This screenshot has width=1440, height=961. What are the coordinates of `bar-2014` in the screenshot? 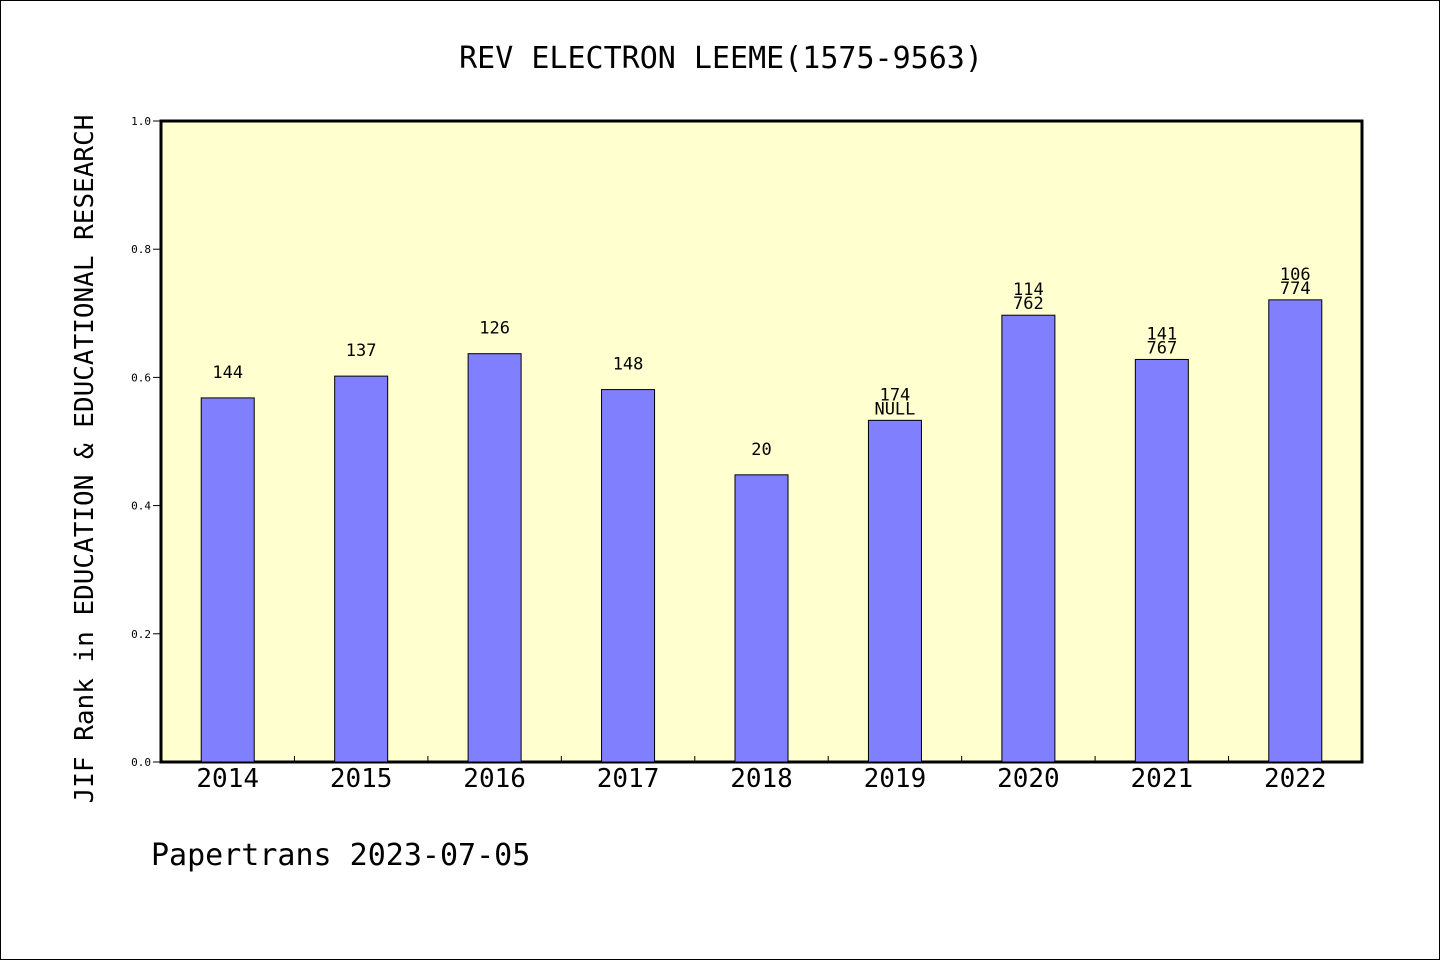 It's located at (227, 580).